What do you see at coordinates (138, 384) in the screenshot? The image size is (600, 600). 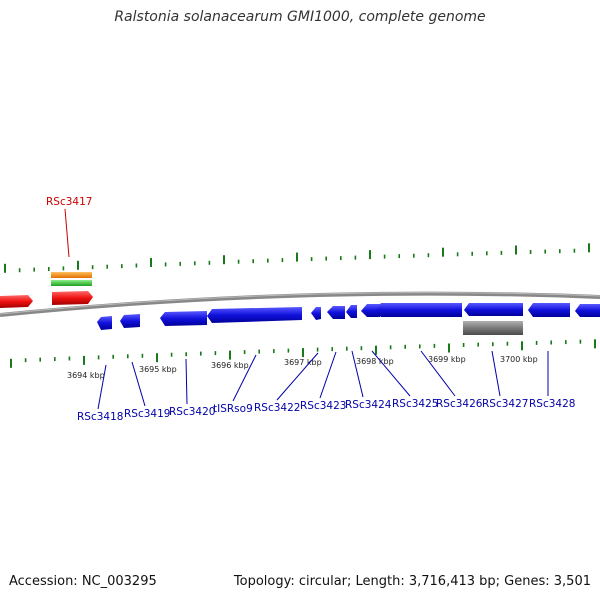 I see `leader-line-rsc3419` at bounding box center [138, 384].